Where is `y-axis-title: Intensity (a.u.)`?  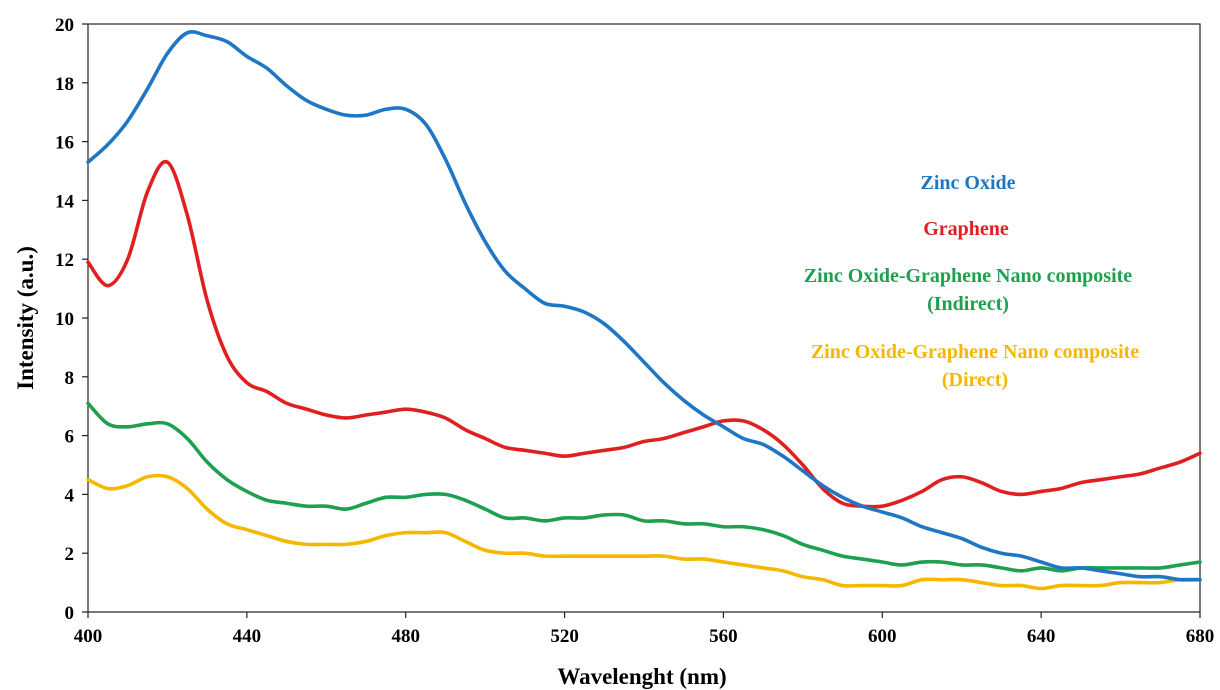 y-axis-title: Intensity (a.u.) is located at coordinates (25, 318).